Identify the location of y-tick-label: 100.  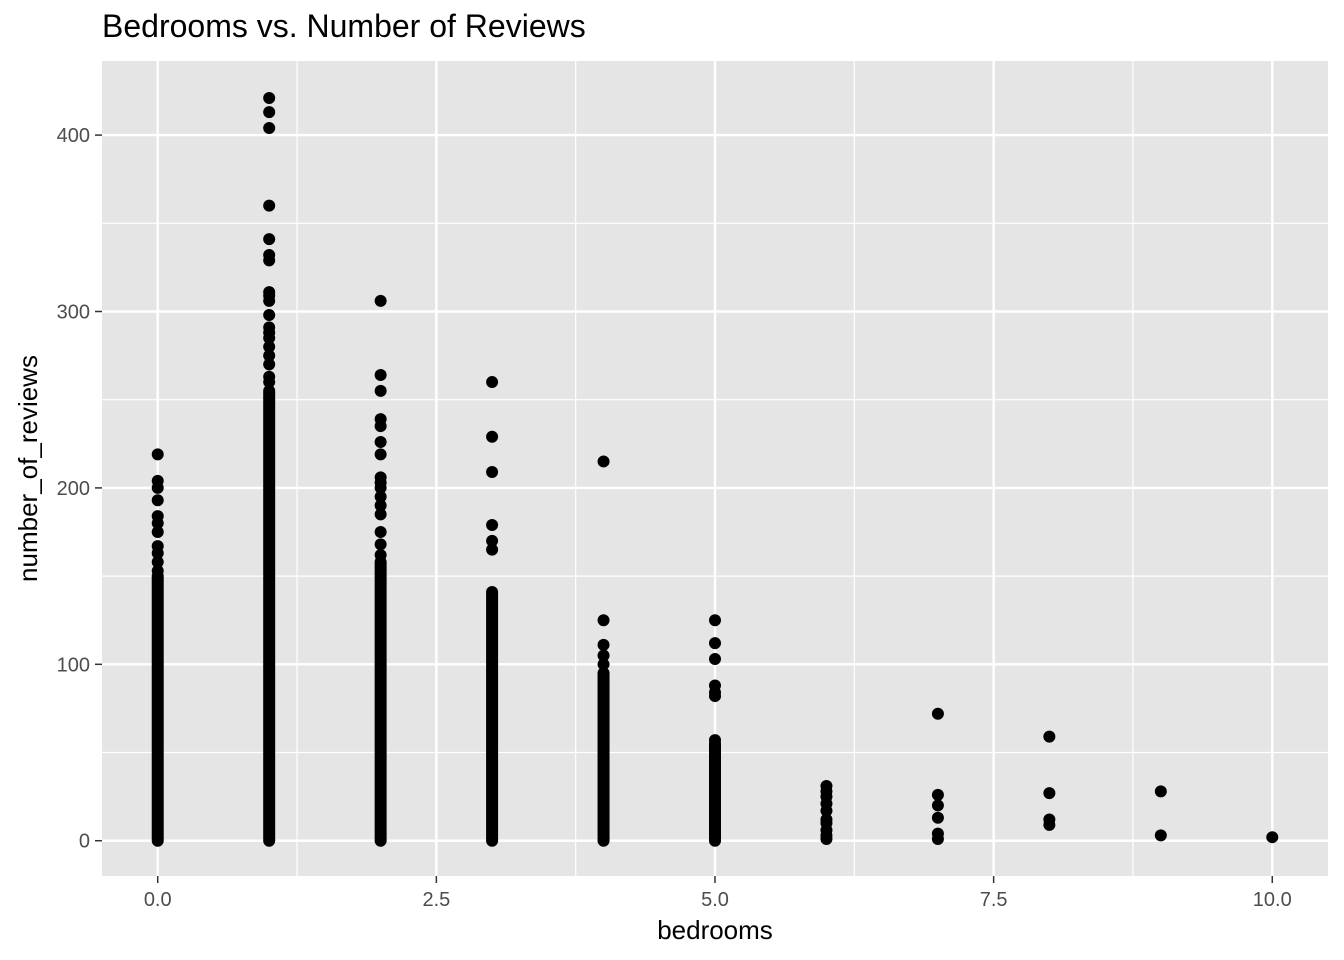
(73, 665).